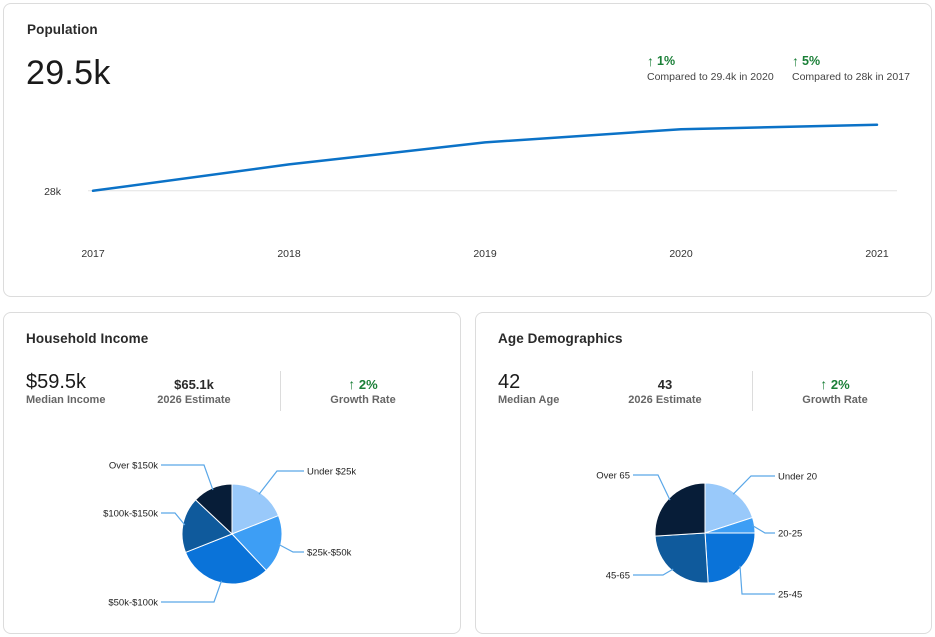 Image resolution: width=935 pixels, height=637 pixels. Describe the element at coordinates (811, 61) in the screenshot. I see `comparison-pct: 5%` at that location.